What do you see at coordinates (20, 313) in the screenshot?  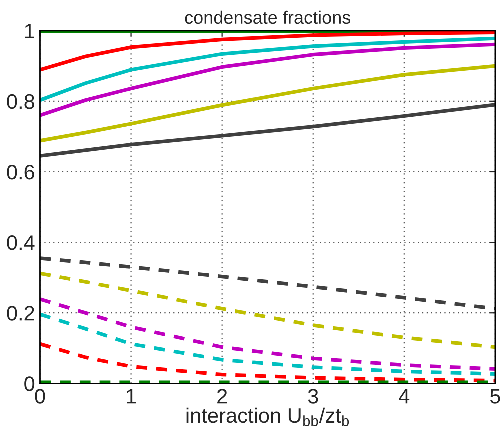 I see `y-tick-label: 0.2` at bounding box center [20, 313].